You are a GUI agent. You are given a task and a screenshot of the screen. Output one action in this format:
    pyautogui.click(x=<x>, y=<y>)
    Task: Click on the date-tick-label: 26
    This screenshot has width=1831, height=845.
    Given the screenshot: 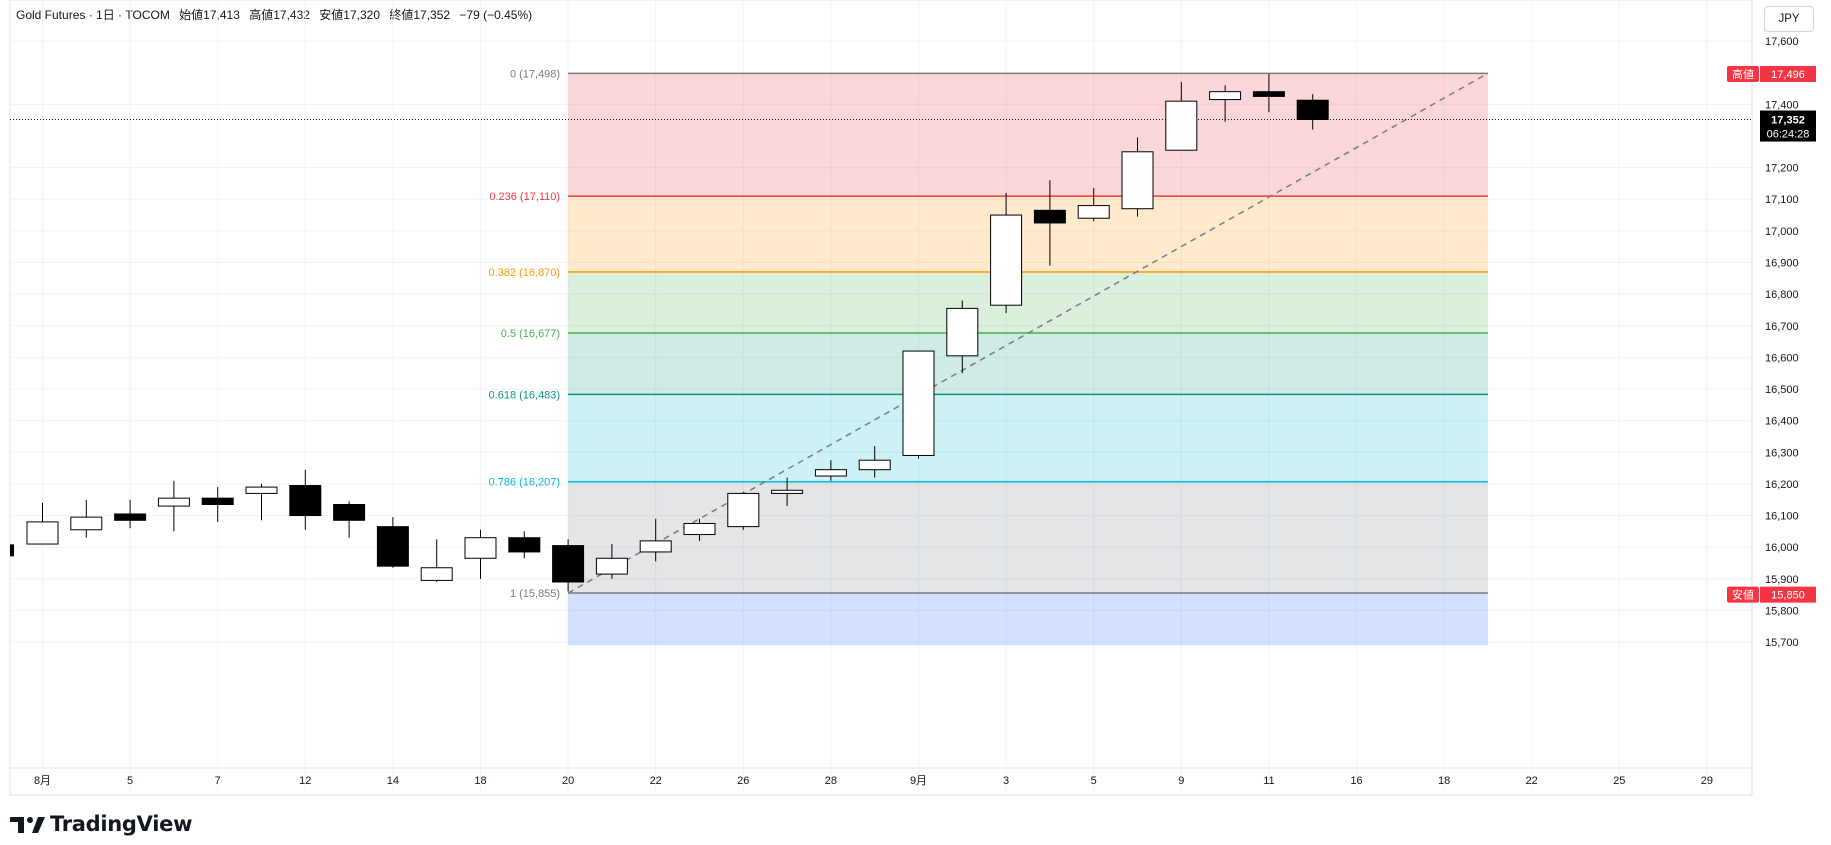 What is the action you would take?
    pyautogui.click(x=743, y=781)
    